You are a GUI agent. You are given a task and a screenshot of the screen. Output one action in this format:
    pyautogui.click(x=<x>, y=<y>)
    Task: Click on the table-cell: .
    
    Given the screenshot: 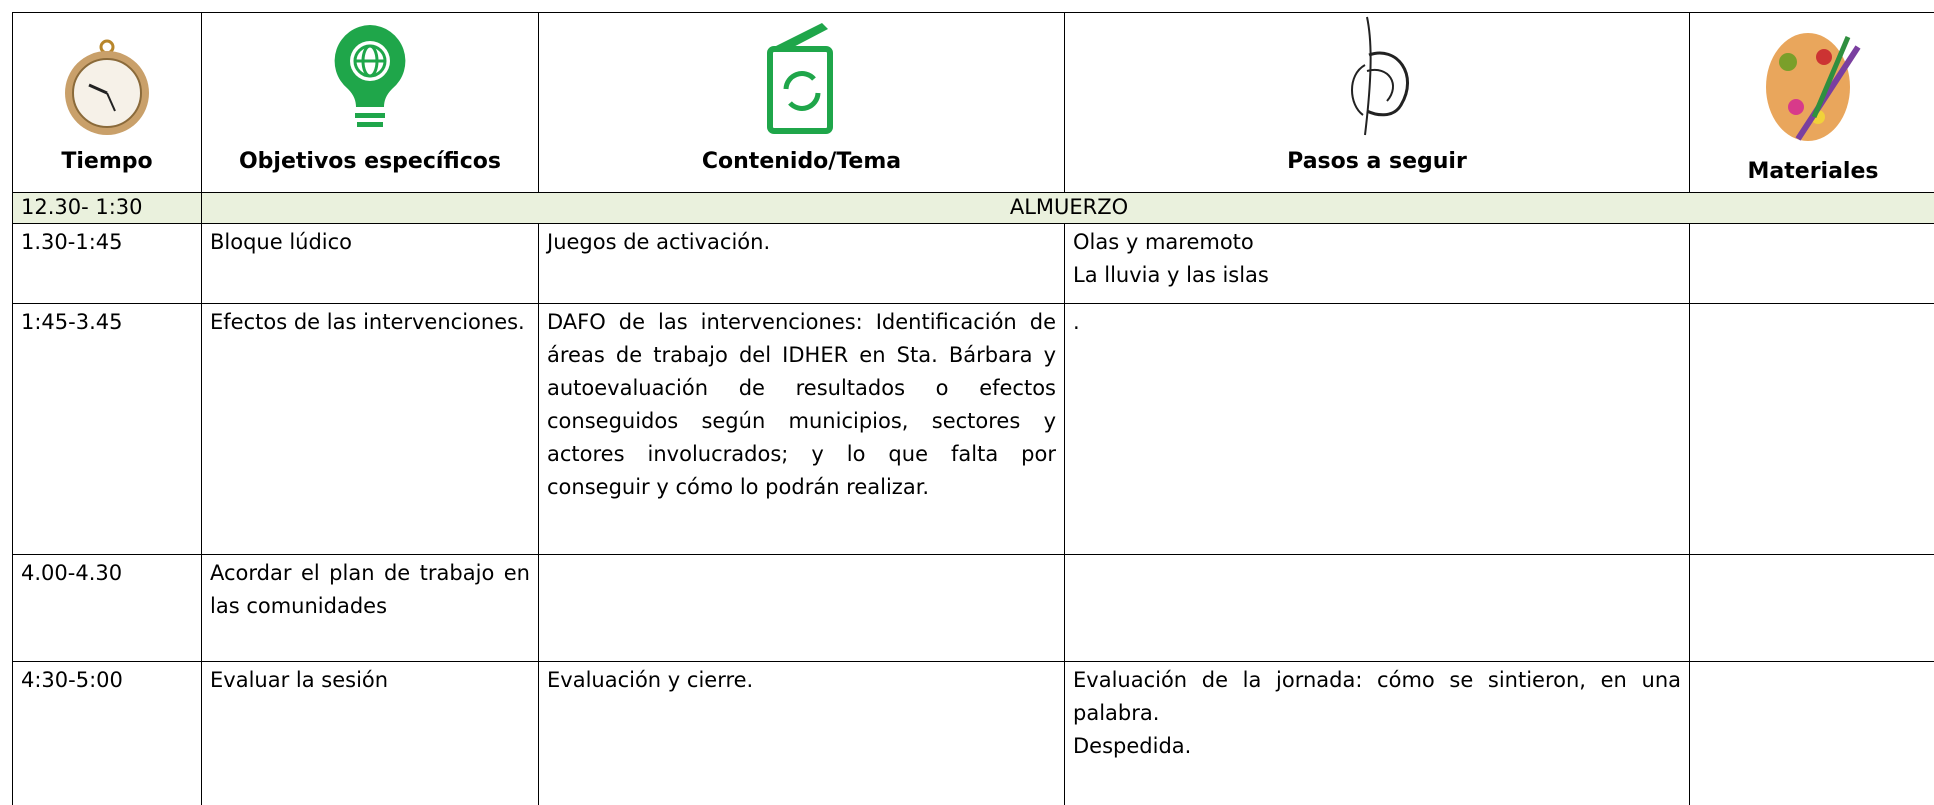 What is the action you would take?
    pyautogui.click(x=1377, y=429)
    